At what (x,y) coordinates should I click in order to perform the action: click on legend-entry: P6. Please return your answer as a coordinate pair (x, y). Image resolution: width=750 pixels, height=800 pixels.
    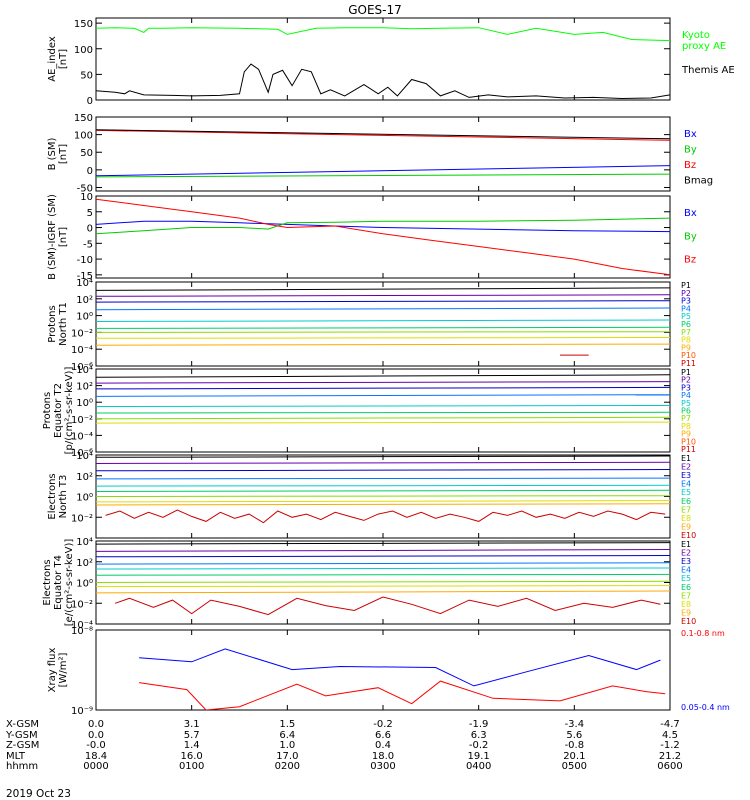
    Looking at the image, I should click on (686, 324).